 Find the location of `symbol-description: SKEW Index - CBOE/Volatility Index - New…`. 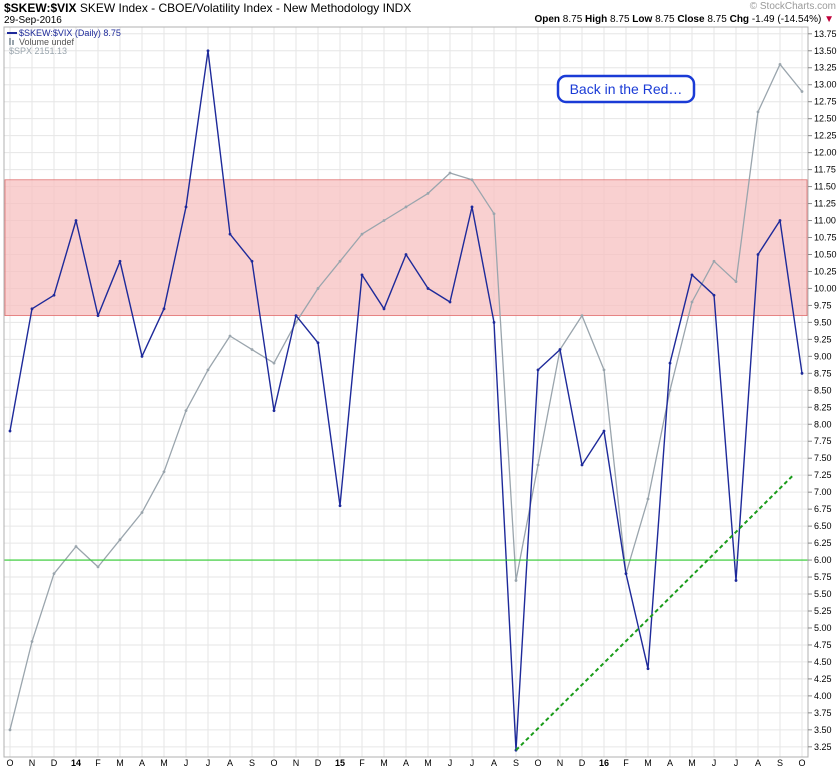

symbol-description: SKEW Index - CBOE/Volatility Index - New… is located at coordinates (229, 8).